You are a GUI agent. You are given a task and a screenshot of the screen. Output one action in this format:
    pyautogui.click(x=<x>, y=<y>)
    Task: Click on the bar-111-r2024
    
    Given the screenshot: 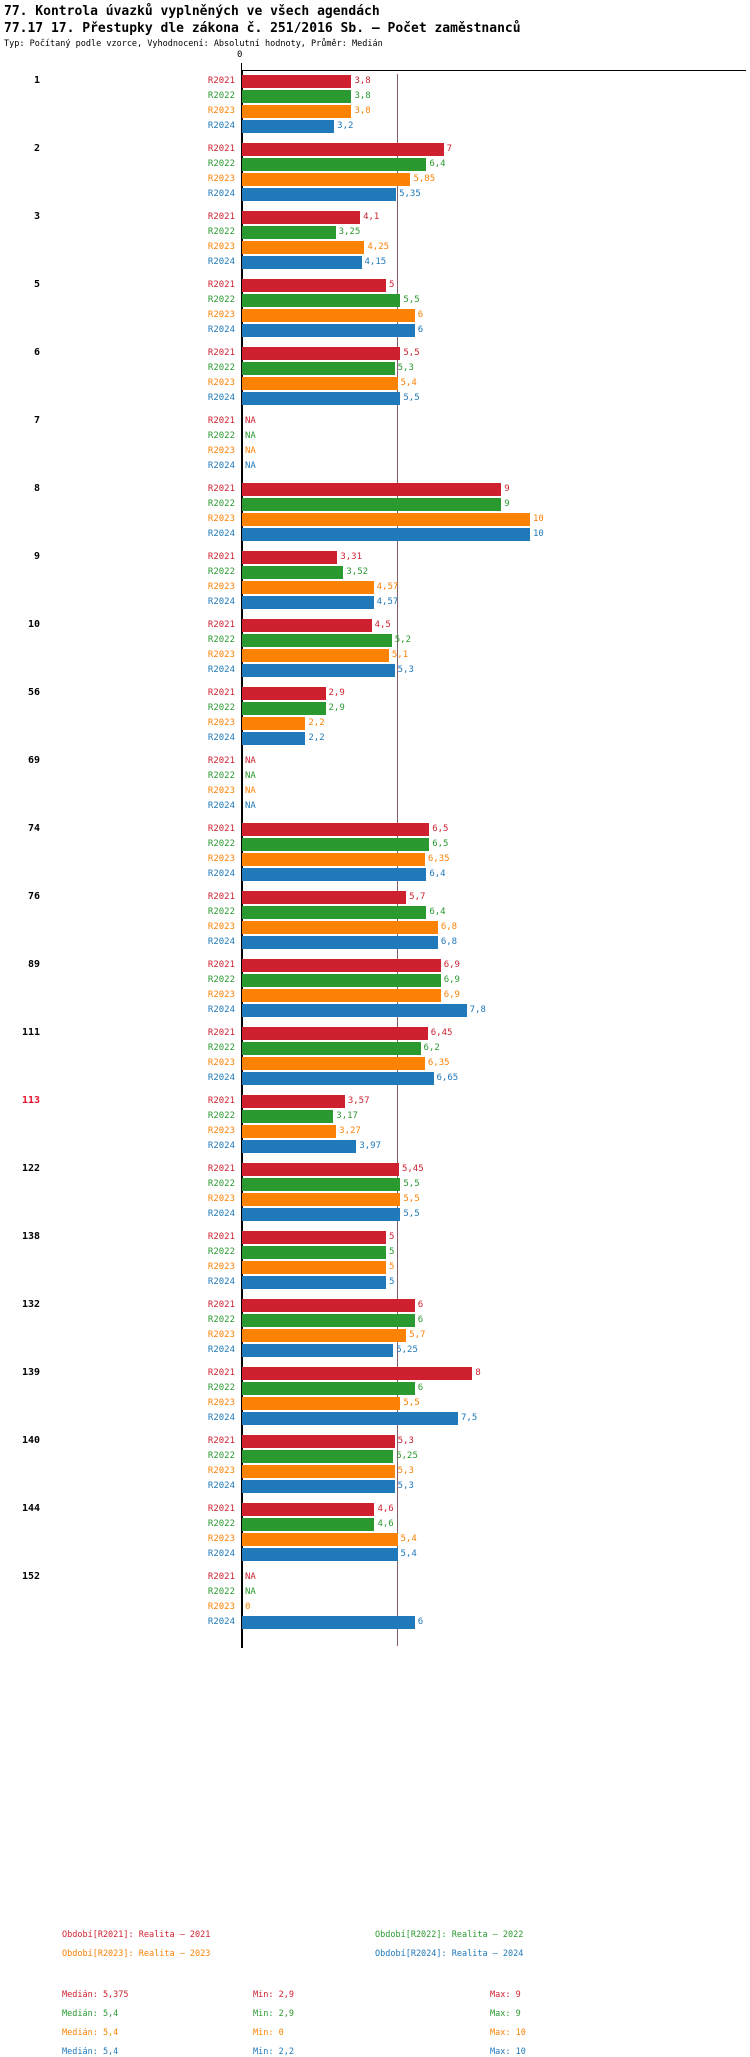 What is the action you would take?
    pyautogui.click(x=338, y=1078)
    